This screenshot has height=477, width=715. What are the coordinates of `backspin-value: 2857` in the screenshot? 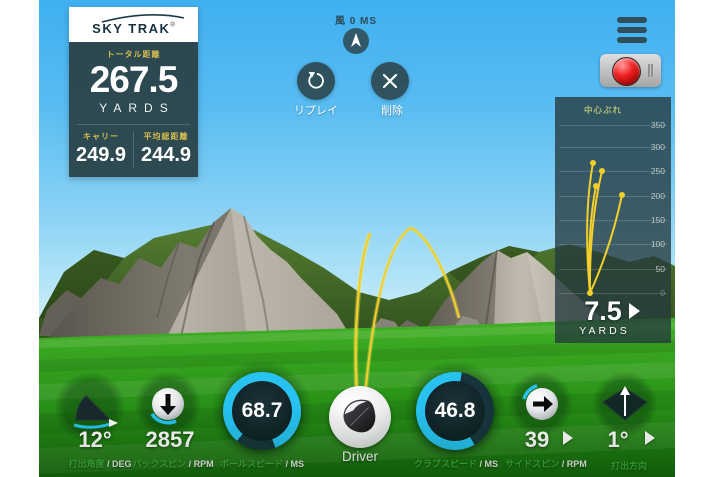 It's located at (170, 440).